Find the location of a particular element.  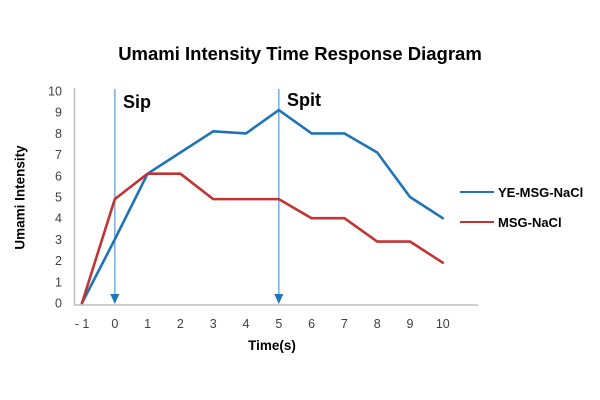

y-tick-label: 6 is located at coordinates (58, 176).